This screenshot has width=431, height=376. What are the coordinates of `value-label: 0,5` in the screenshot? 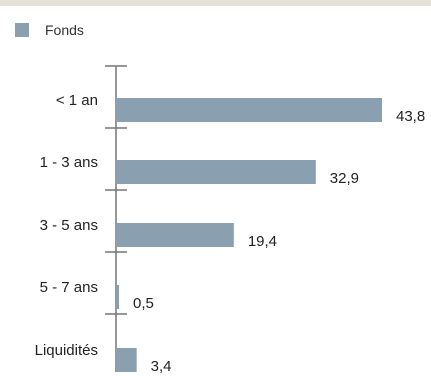 It's located at (143, 303).